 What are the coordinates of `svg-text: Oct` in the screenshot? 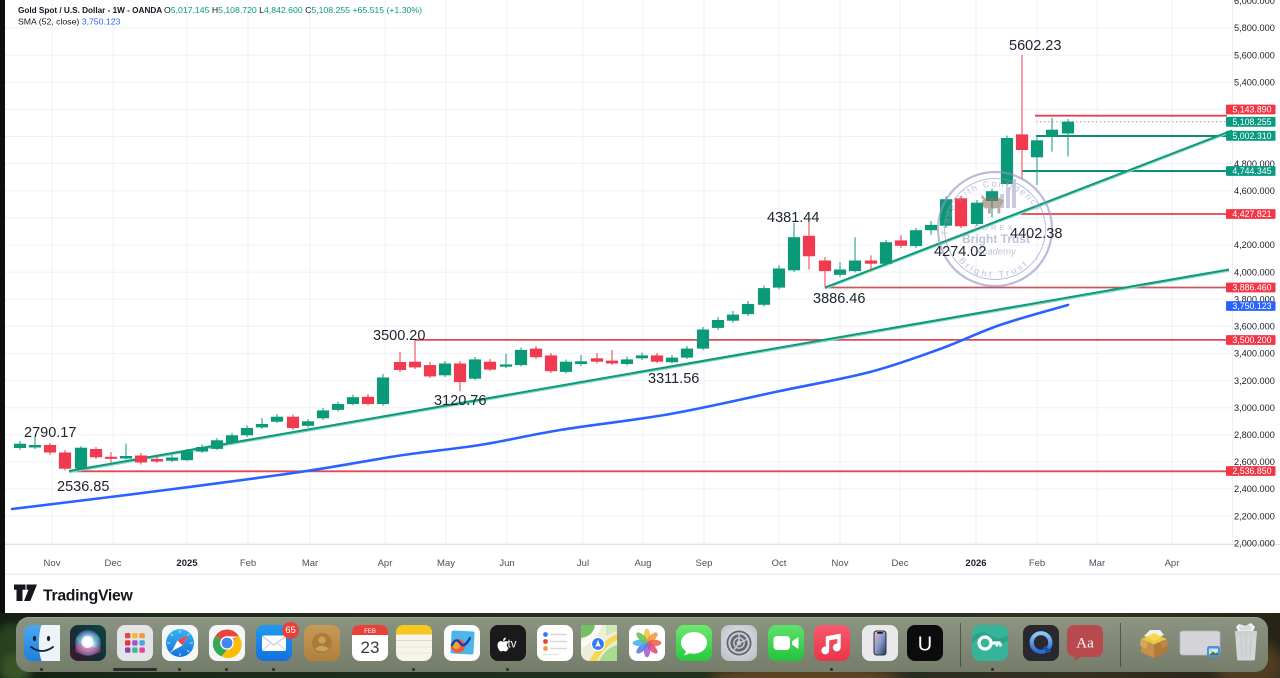 It's located at (779, 563).